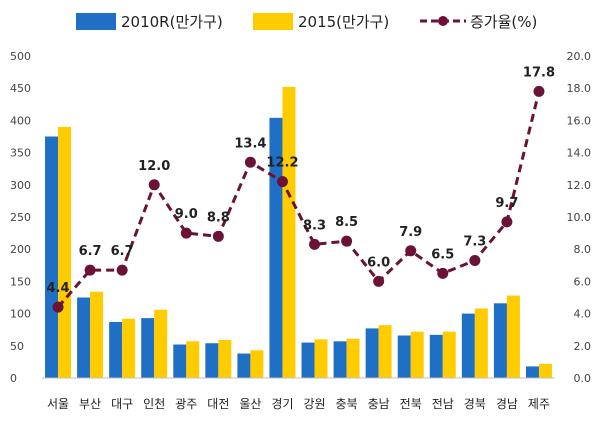 The width and height of the screenshot is (600, 425). I want to click on category-label: 충남, so click(379, 404).